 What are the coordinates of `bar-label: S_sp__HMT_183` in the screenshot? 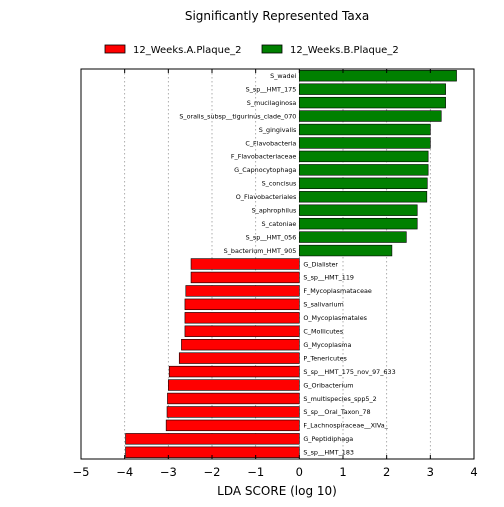 It's located at (328, 453).